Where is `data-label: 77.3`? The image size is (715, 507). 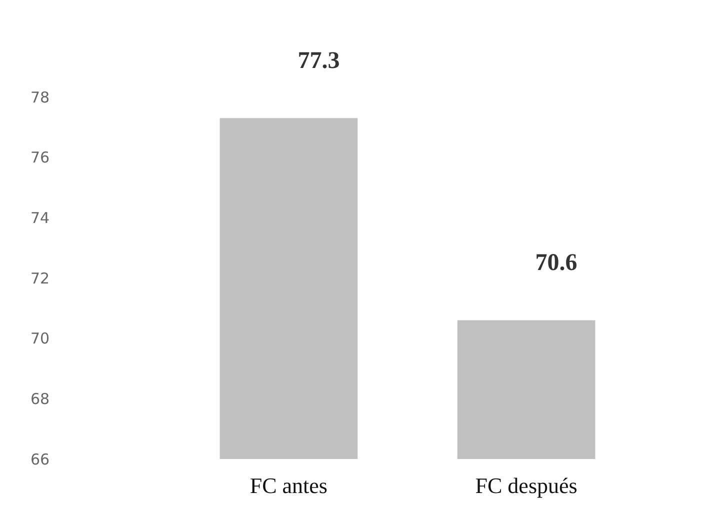
data-label: 77.3 is located at coordinates (319, 61).